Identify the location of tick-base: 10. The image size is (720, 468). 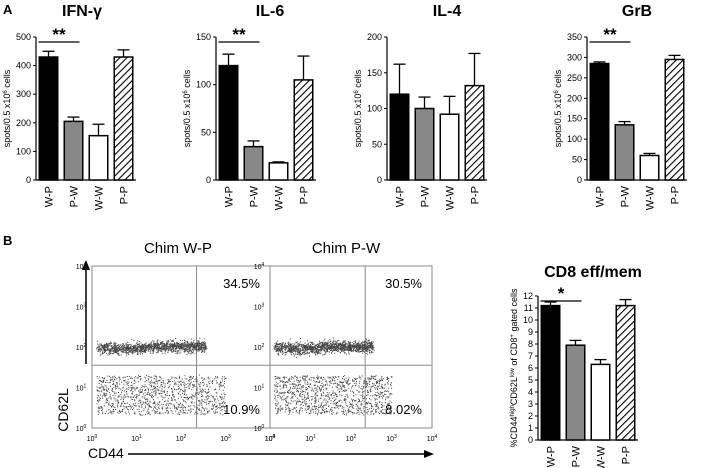
(80, 308).